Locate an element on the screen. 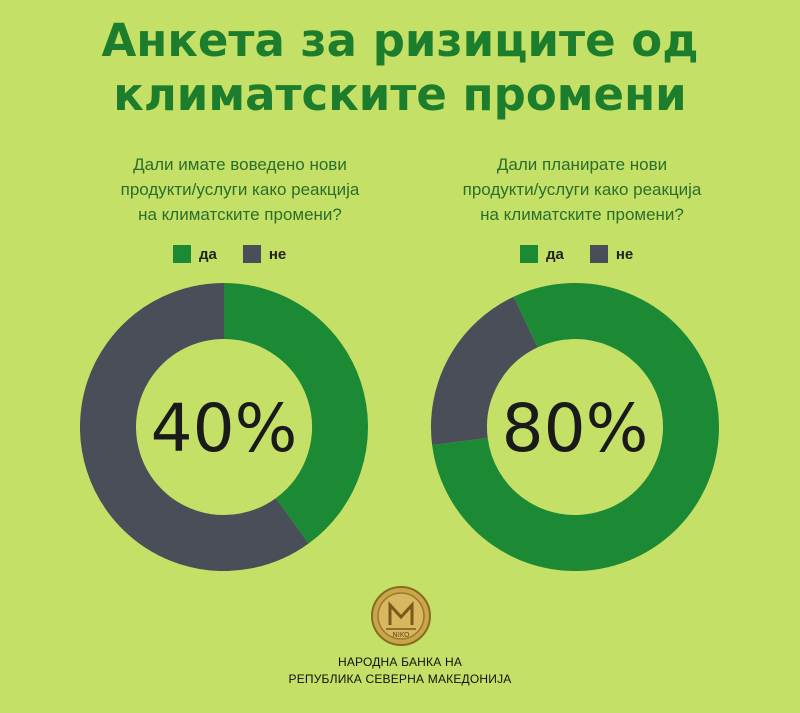 This screenshot has width=800, height=713. title-line-2: климатските промени is located at coordinates (400, 94).